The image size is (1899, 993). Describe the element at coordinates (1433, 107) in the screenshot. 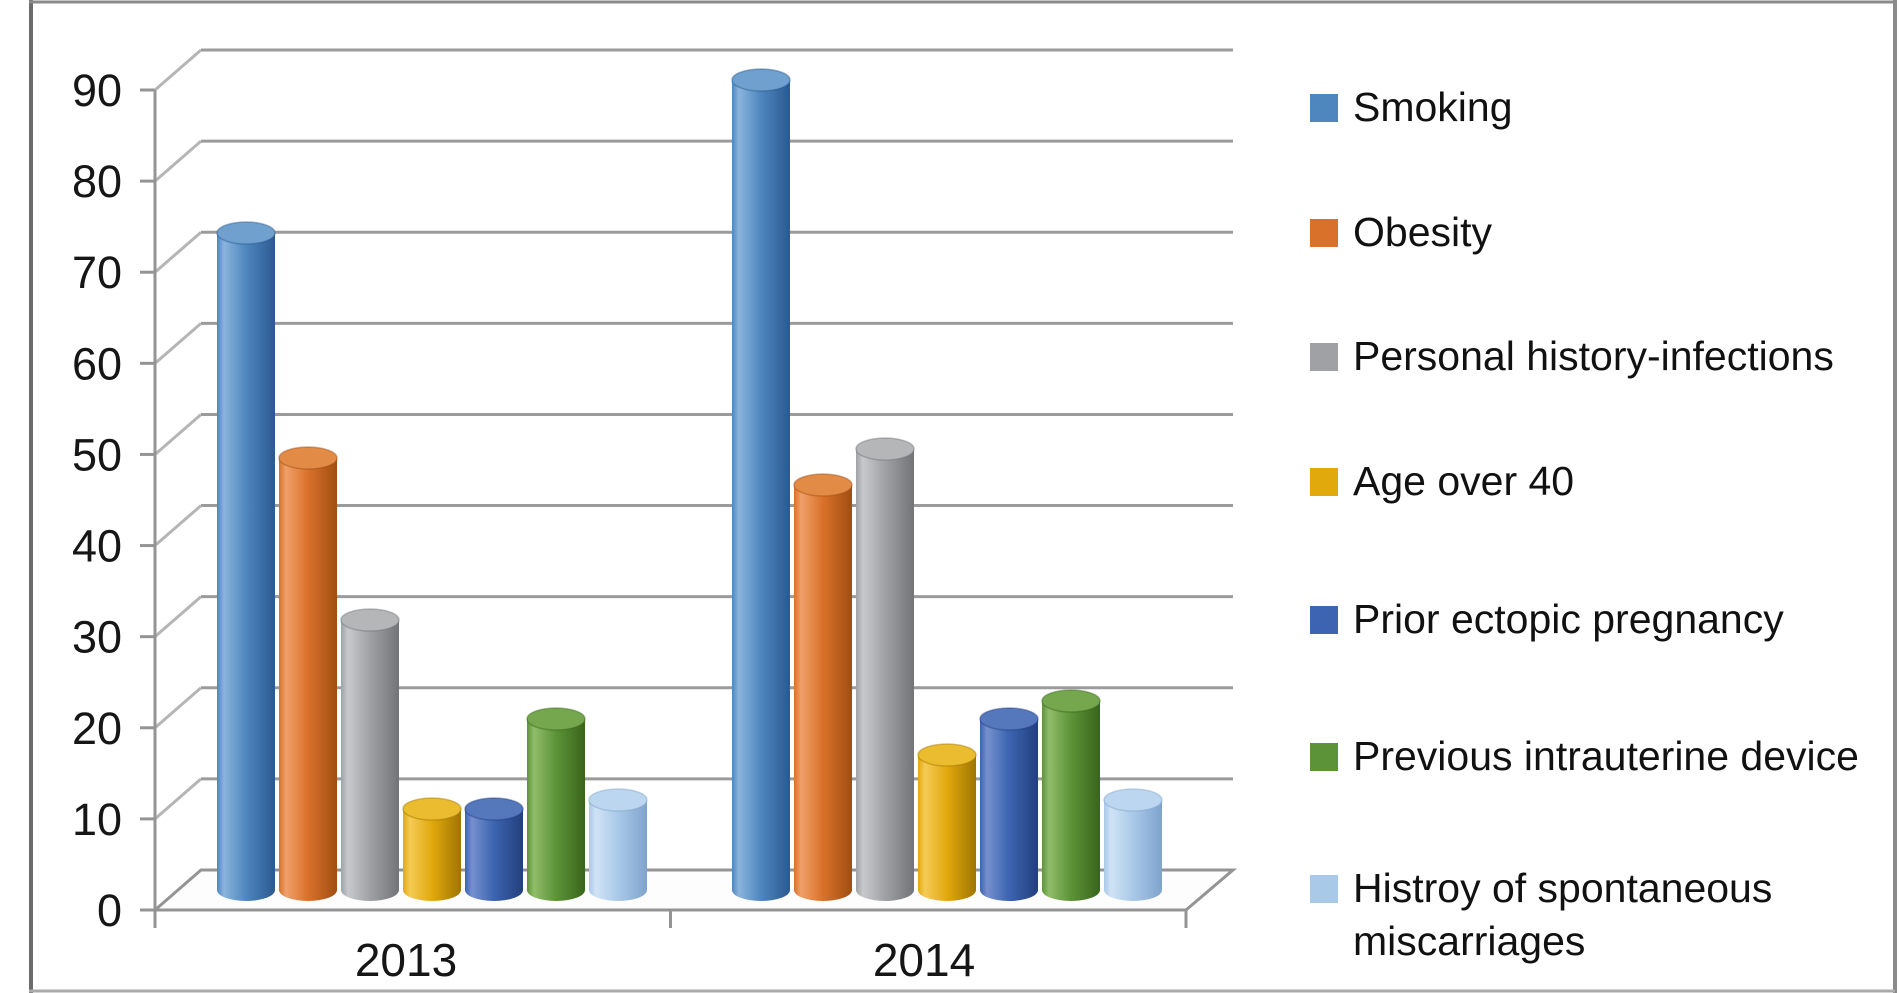

I see `legend-label: Smoking` at that location.